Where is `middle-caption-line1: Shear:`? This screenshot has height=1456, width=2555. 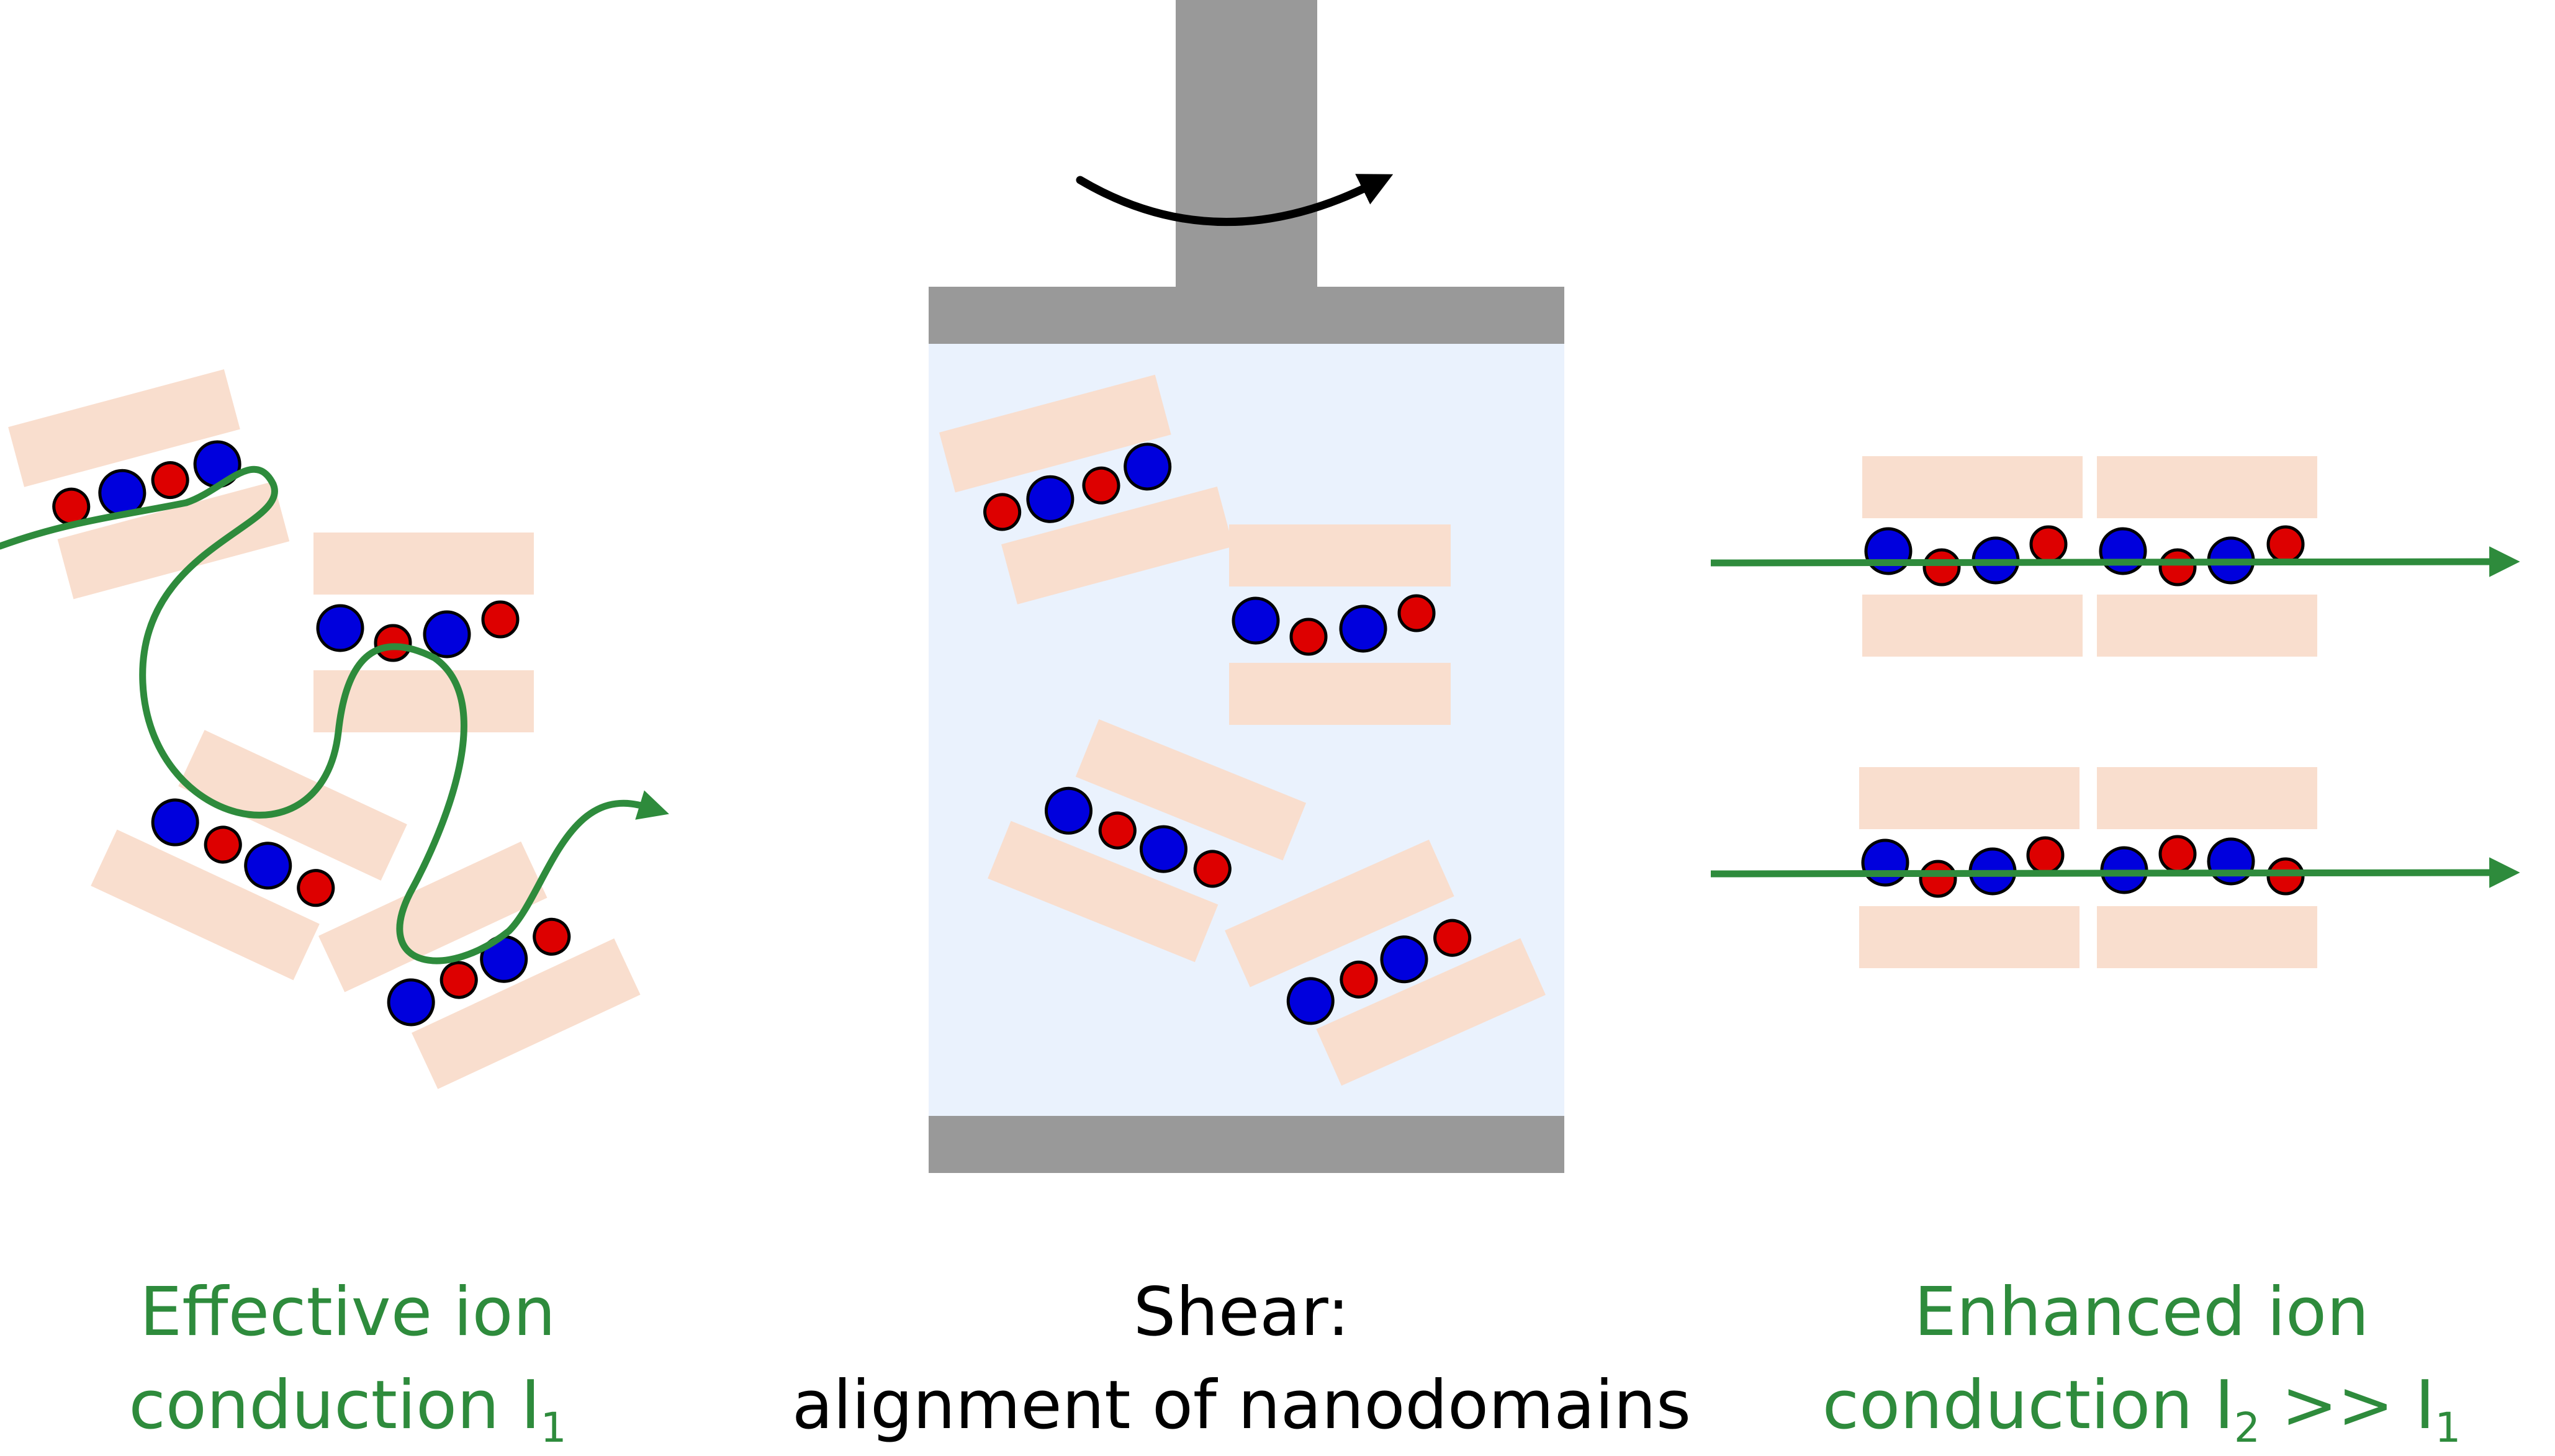
middle-caption-line1: Shear: is located at coordinates (1241, 1312).